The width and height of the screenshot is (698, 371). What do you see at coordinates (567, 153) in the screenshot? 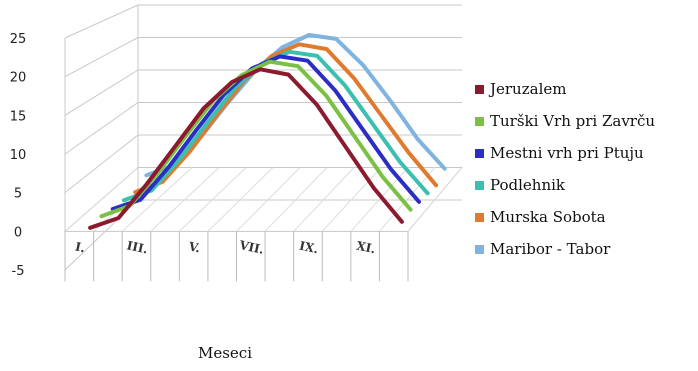
I see `legend-label: Mestni vrh pri Ptuju` at bounding box center [567, 153].